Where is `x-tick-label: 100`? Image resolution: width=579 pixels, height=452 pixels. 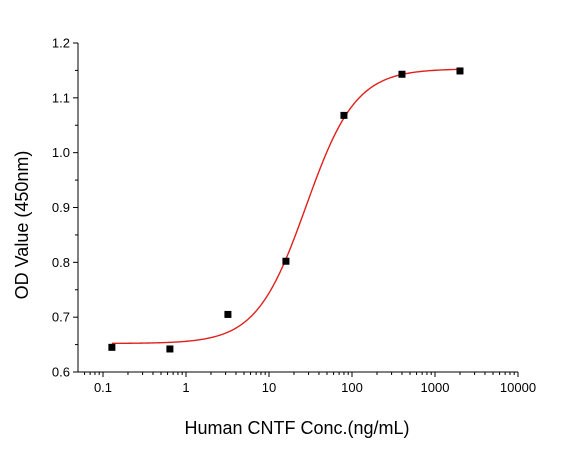
x-tick-label: 100 is located at coordinates (352, 387).